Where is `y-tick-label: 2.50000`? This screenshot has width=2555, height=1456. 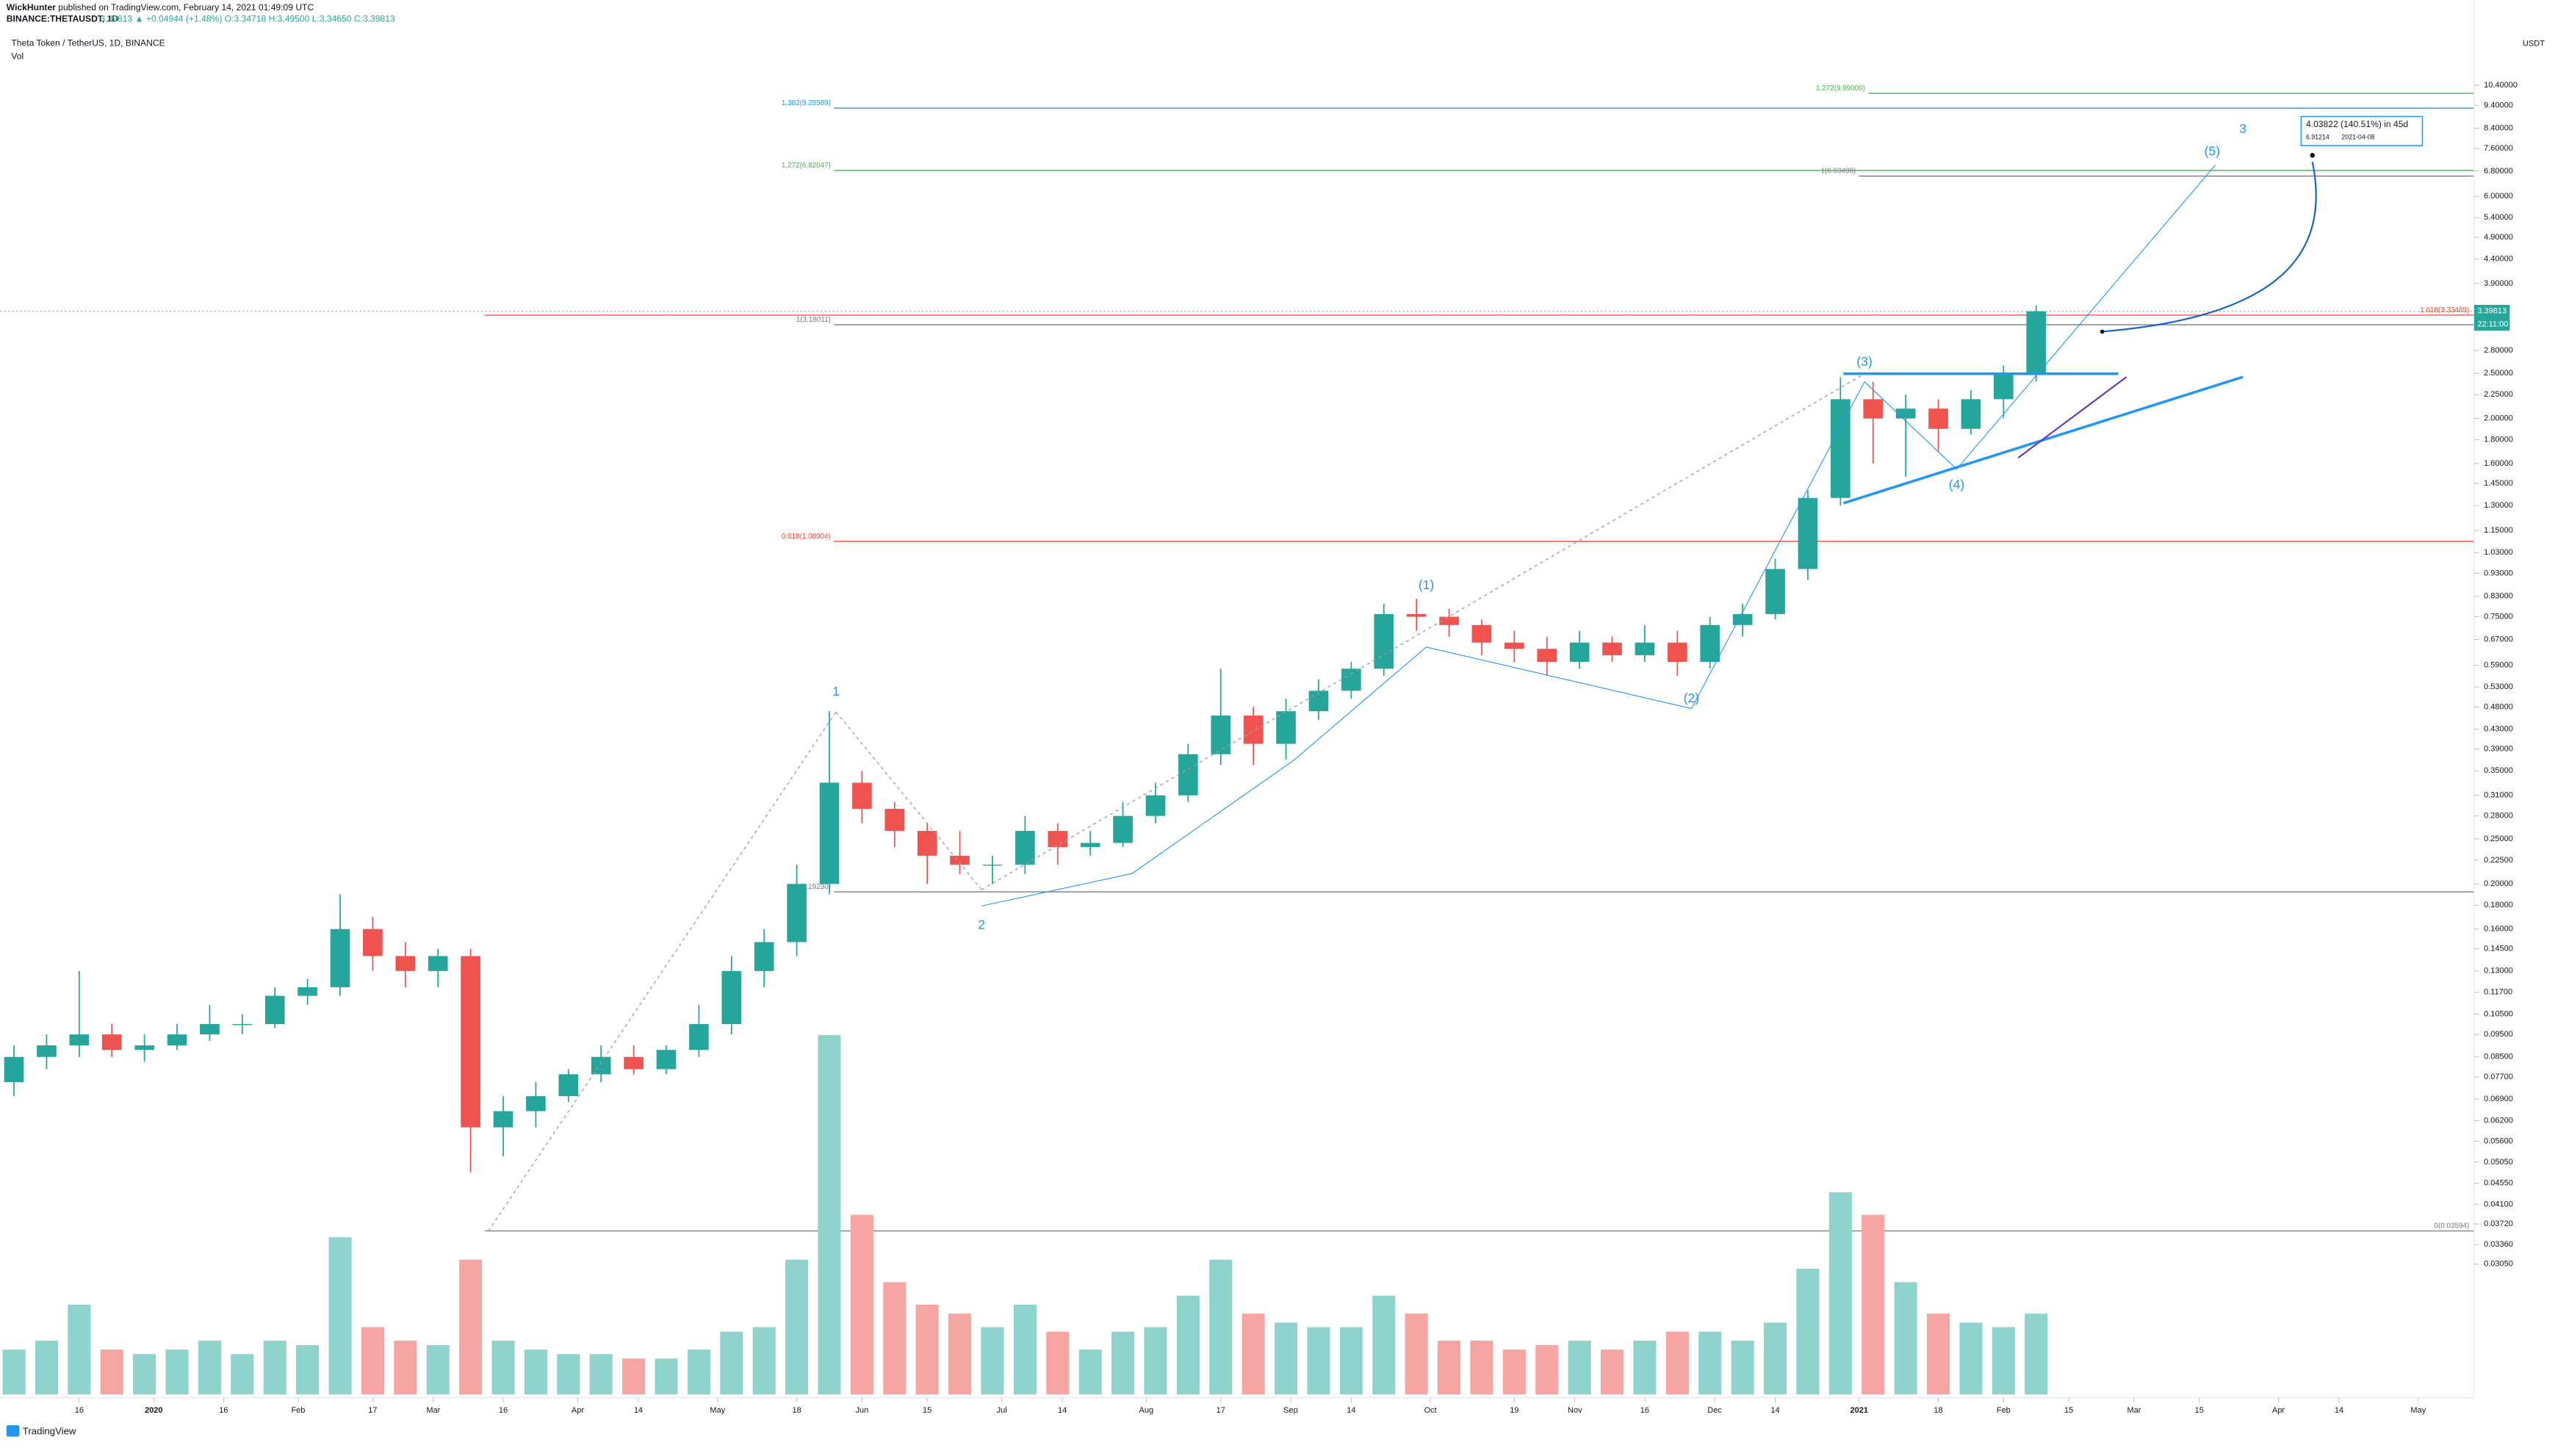
y-tick-label: 2.50000 is located at coordinates (2498, 373).